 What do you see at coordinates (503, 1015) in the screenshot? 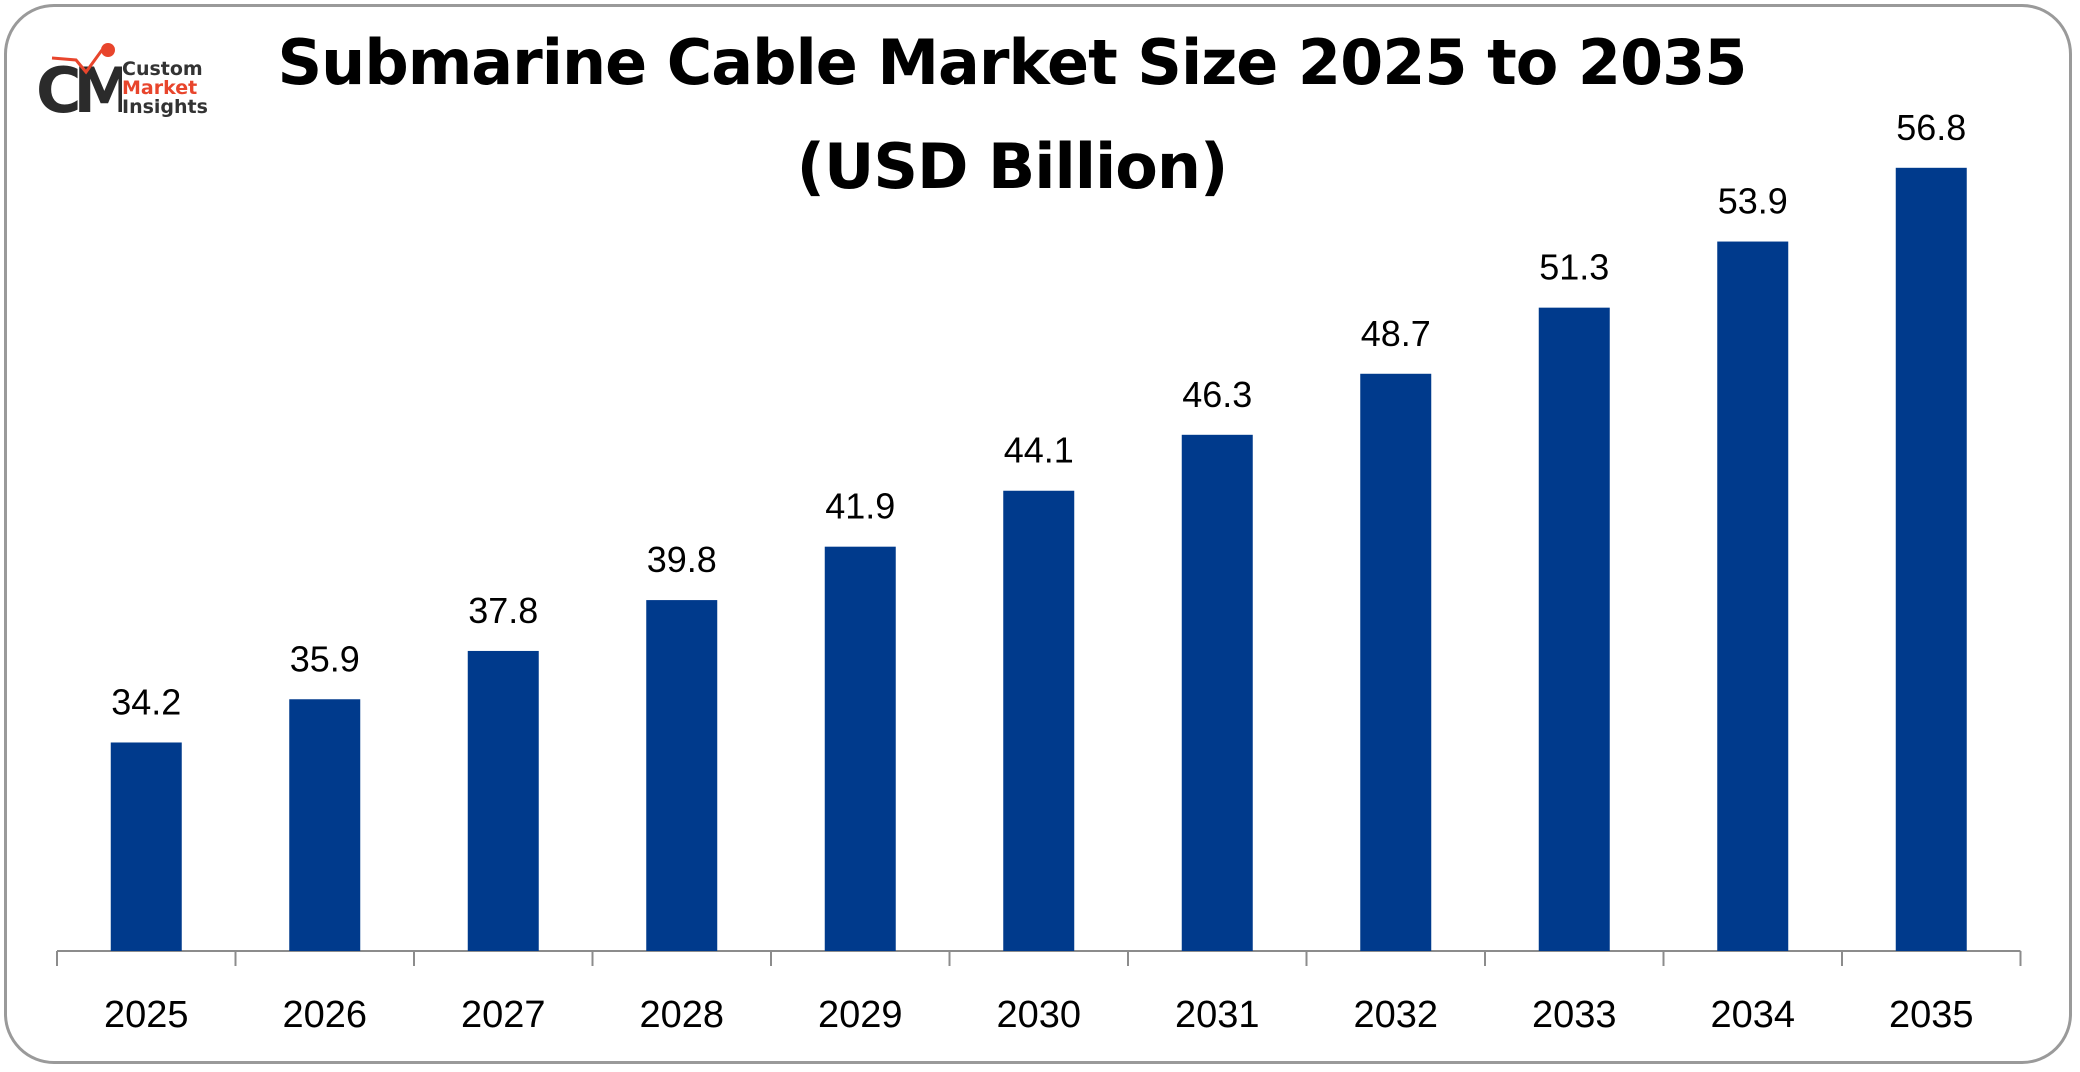
I see `x-tick-label-2027: 2027` at bounding box center [503, 1015].